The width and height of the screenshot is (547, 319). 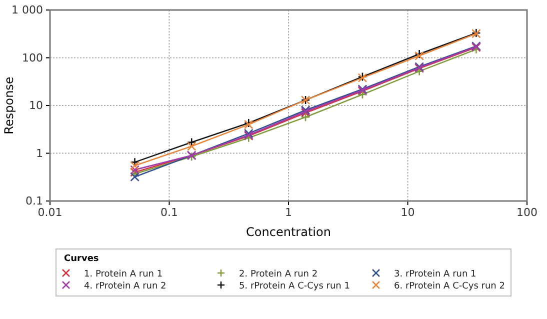 I want to click on legend-label: 6. rProtein A C-Cys run 2, so click(x=449, y=287).